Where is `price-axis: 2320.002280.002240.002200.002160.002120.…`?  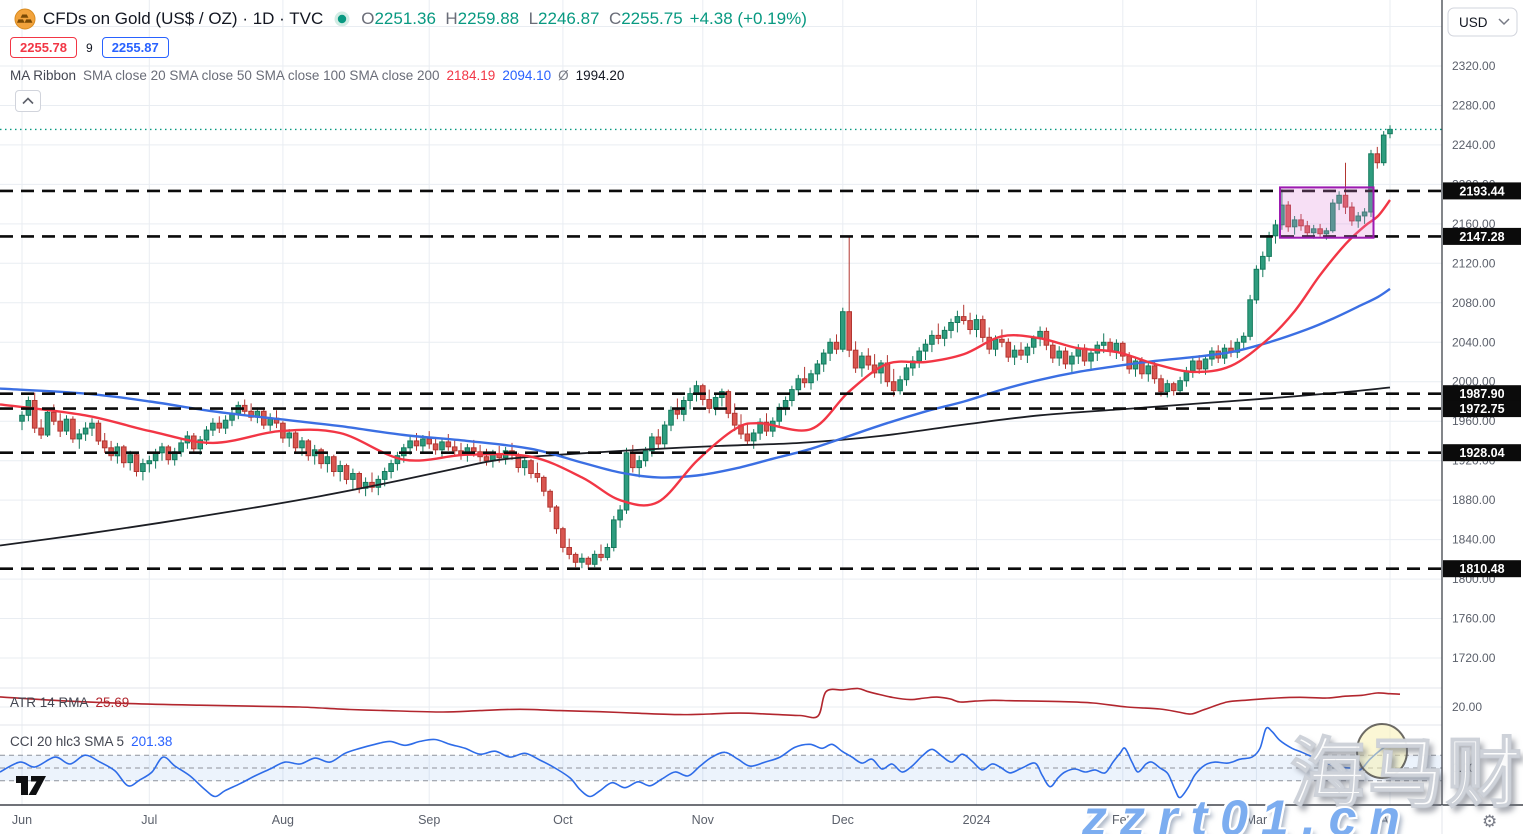 price-axis: 2320.002280.002240.002200.002160.002120.… is located at coordinates (1482, 402).